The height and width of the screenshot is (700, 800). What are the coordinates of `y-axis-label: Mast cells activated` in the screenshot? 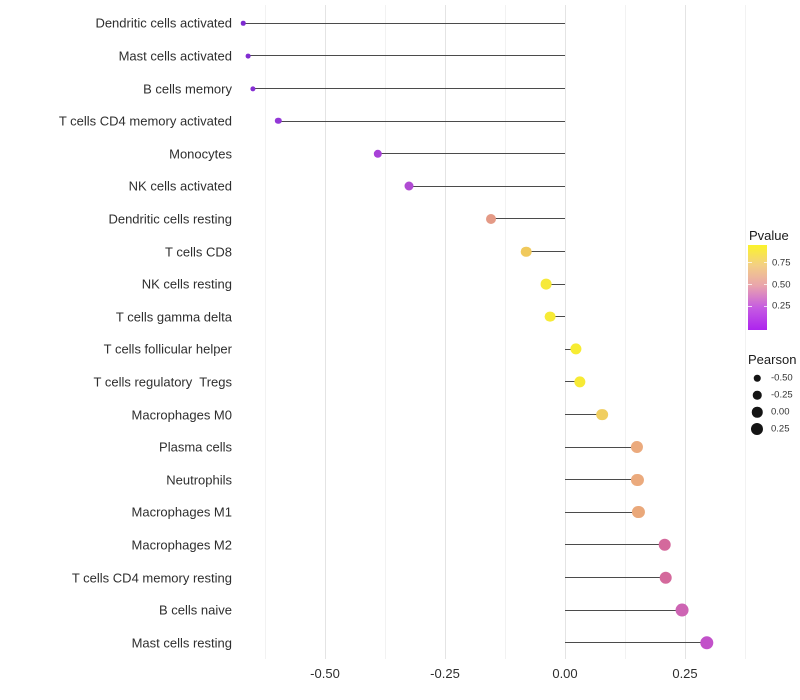 It's located at (175, 56).